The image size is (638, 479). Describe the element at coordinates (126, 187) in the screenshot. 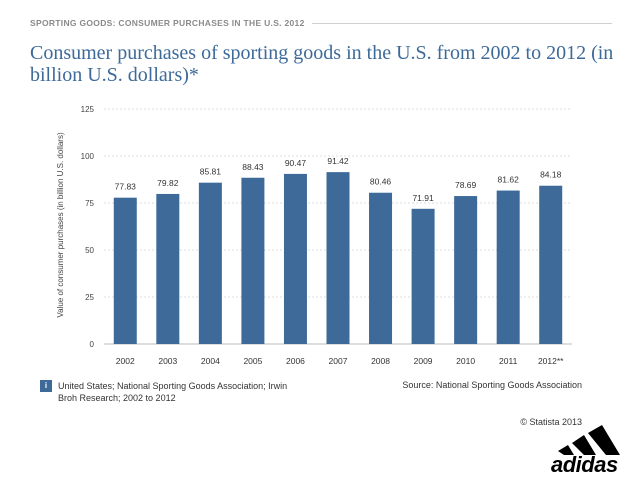

I see `bar-value-label: 77.83` at that location.